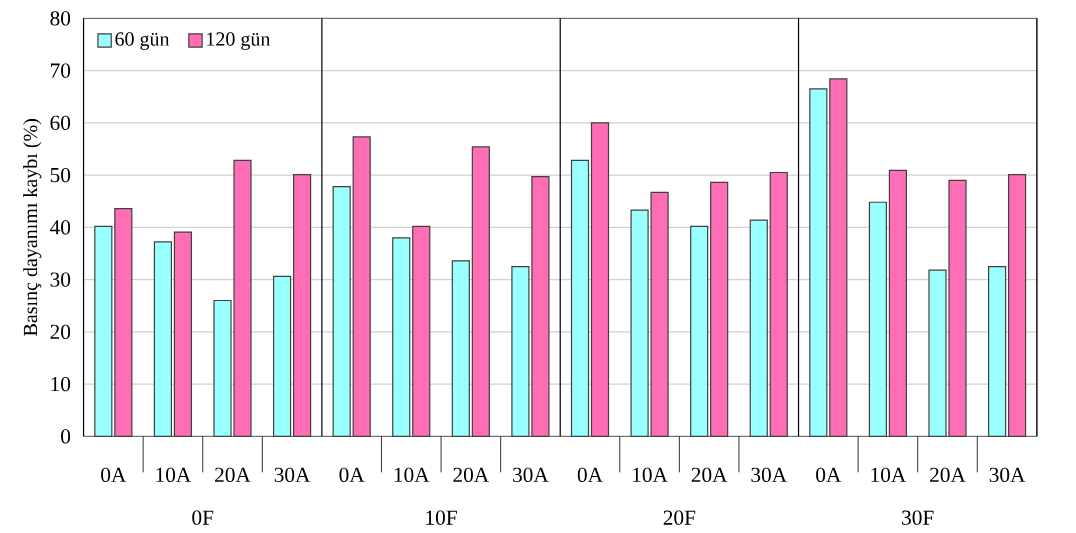  Describe the element at coordinates (918, 517) in the screenshot. I see `text: 30F` at that location.